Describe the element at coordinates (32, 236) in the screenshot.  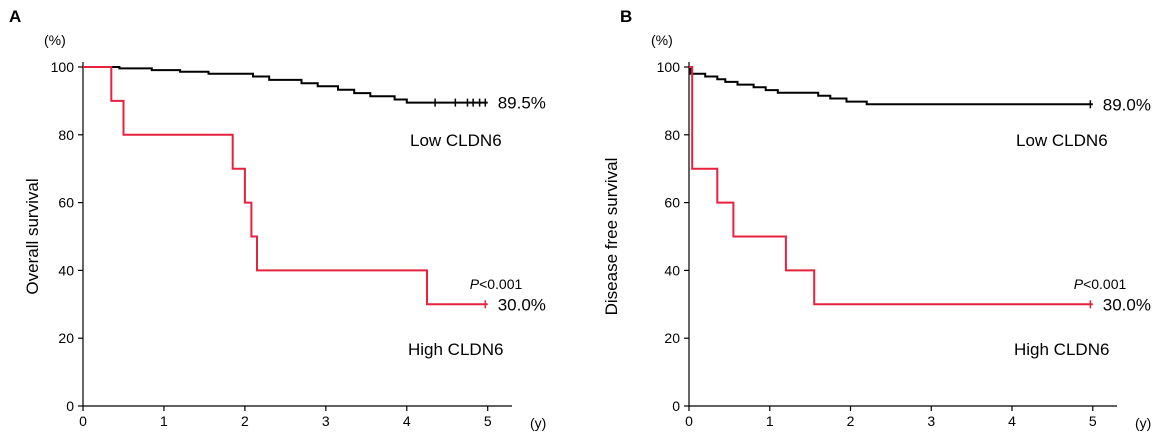
I see `y-axis-label: Overall survival` at that location.